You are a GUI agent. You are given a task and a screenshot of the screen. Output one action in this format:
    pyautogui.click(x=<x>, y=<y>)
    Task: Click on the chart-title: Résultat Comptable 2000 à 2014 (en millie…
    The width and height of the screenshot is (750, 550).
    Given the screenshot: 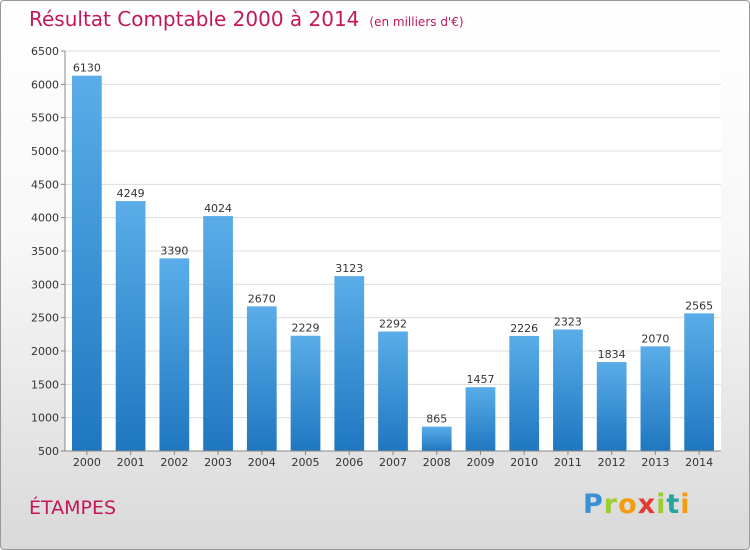 What is the action you would take?
    pyautogui.click(x=246, y=19)
    